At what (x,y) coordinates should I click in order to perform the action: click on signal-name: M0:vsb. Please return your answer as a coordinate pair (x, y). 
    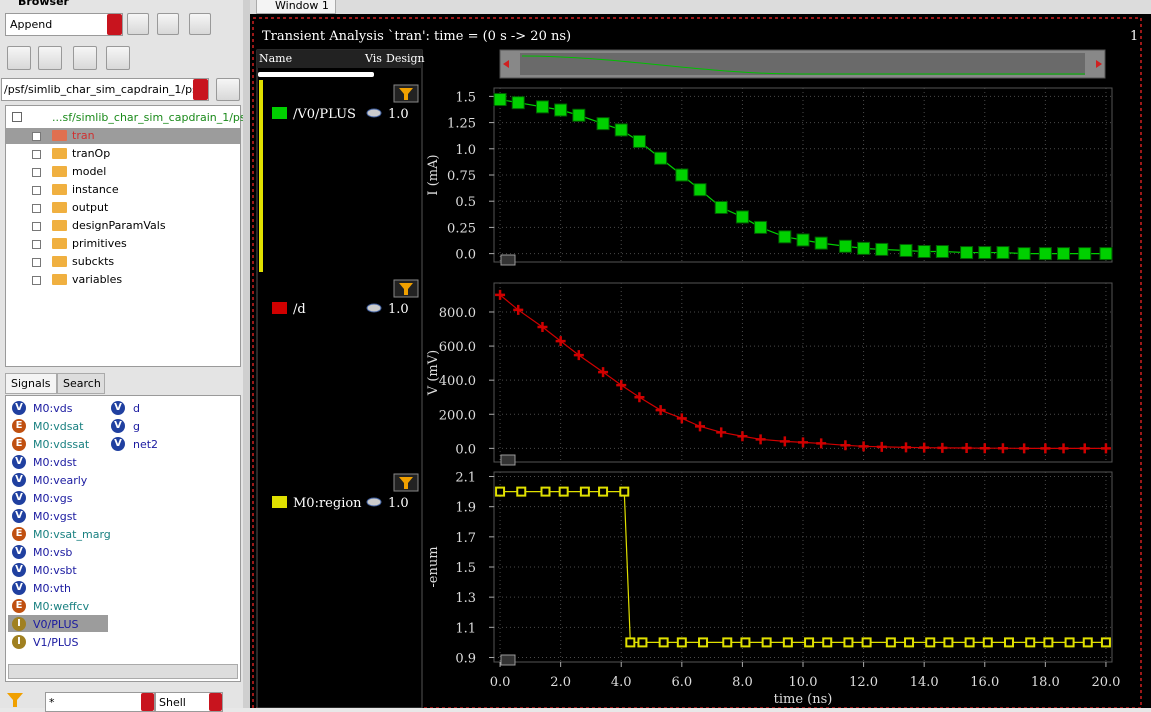
    Looking at the image, I should click on (53, 552).